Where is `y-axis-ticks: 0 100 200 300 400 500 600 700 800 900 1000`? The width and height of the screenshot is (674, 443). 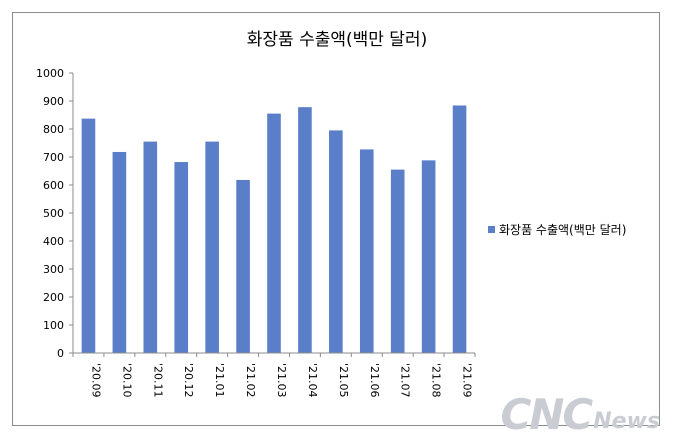 y-axis-ticks: 0 100 200 300 400 500 600 700 800 900 1000 is located at coordinates (54, 213).